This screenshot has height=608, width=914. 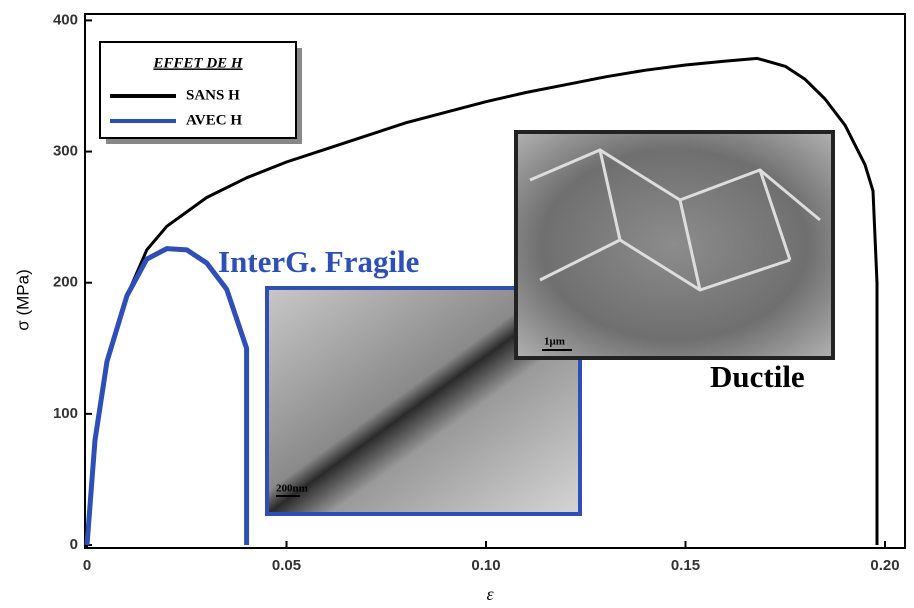 I want to click on annotation: InterG. Fragile, so click(x=318, y=261).